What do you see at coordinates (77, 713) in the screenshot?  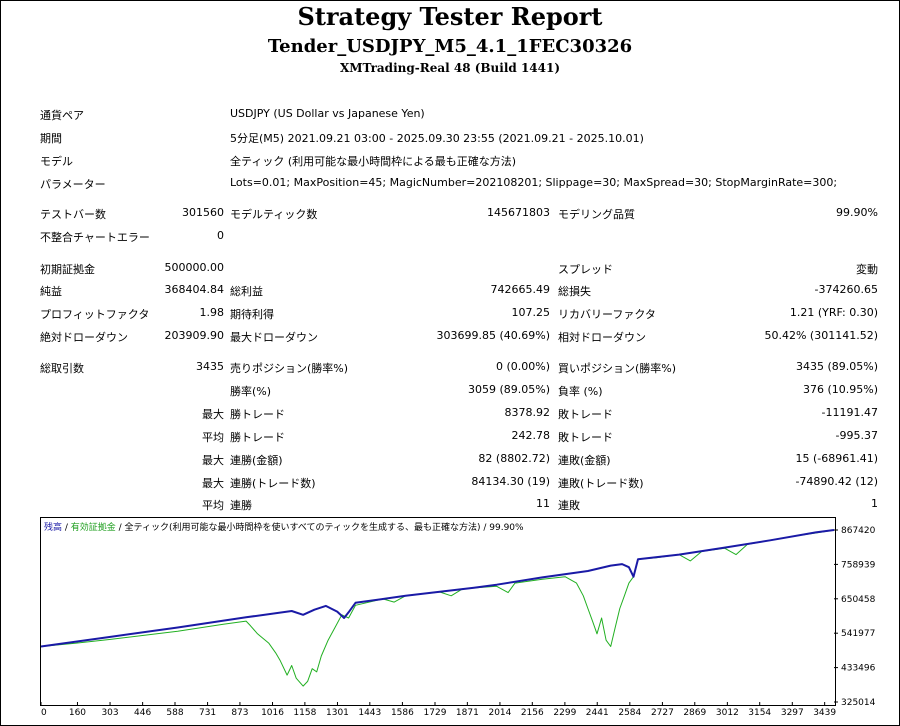 I see `x-tick-label: 160` at bounding box center [77, 713].